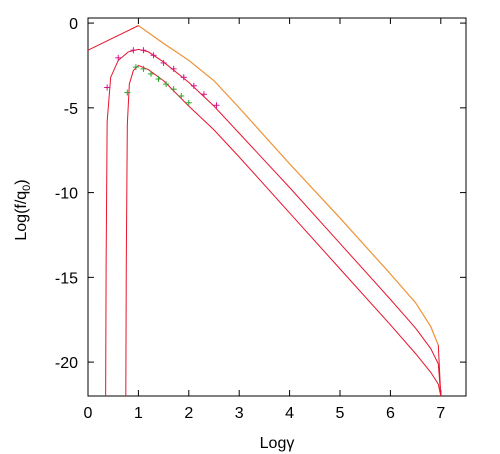  Describe the element at coordinates (277, 443) in the screenshot. I see `x-axis-label: Logγ` at that location.